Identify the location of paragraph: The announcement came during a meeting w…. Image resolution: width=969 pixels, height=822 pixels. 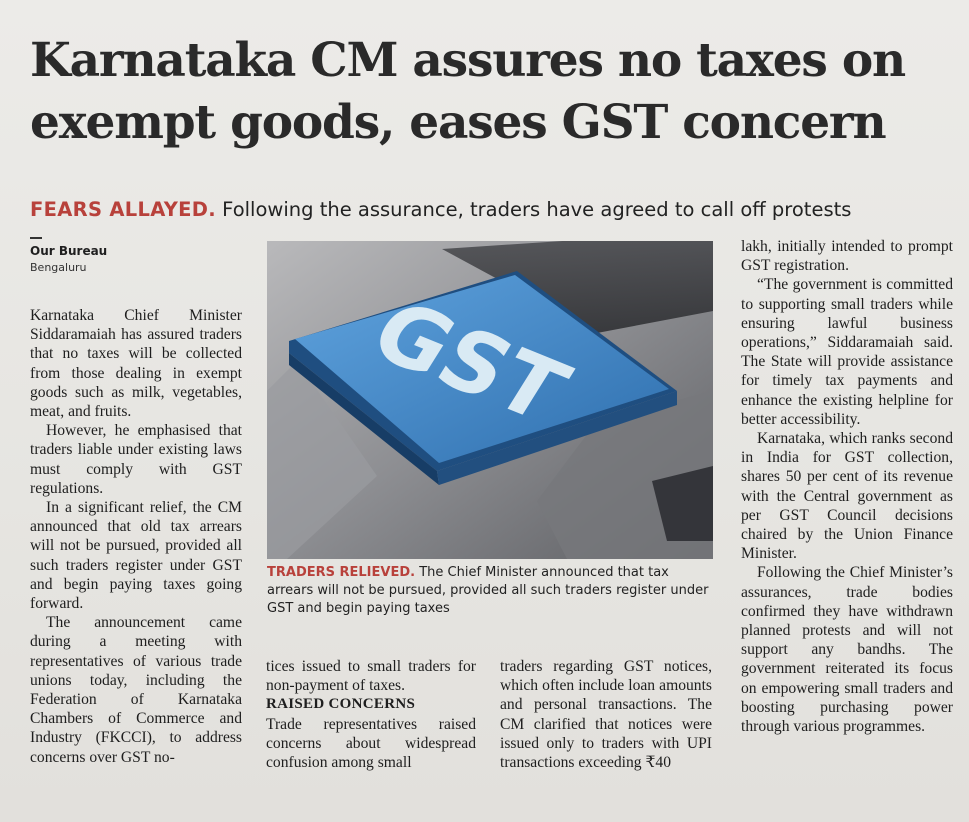
(136, 690).